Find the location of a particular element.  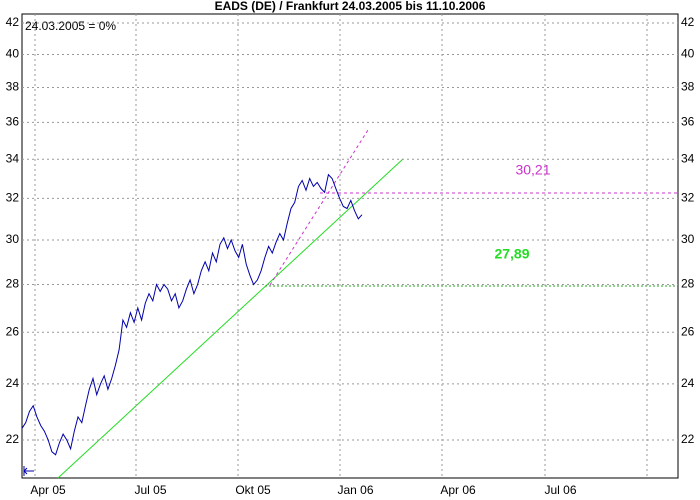

x-tick-label: Apr 06 is located at coordinates (458, 490).